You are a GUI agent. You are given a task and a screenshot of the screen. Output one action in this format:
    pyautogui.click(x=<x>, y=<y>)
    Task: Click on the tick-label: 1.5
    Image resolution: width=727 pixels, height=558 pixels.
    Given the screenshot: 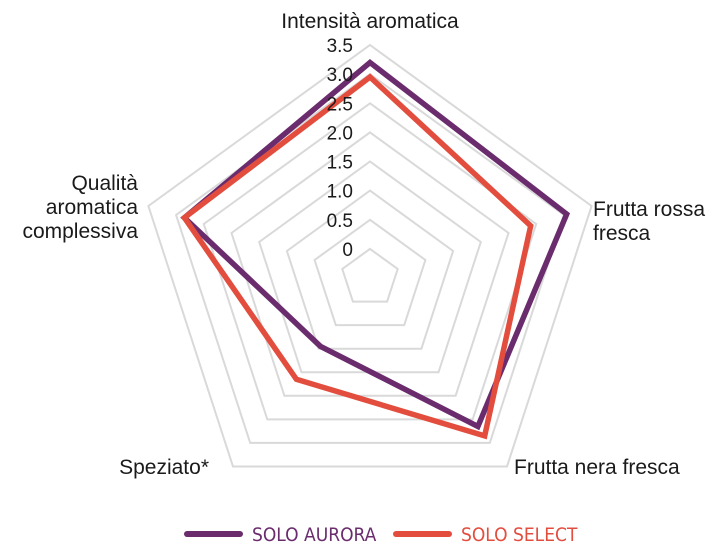 What is the action you would take?
    pyautogui.click(x=340, y=163)
    